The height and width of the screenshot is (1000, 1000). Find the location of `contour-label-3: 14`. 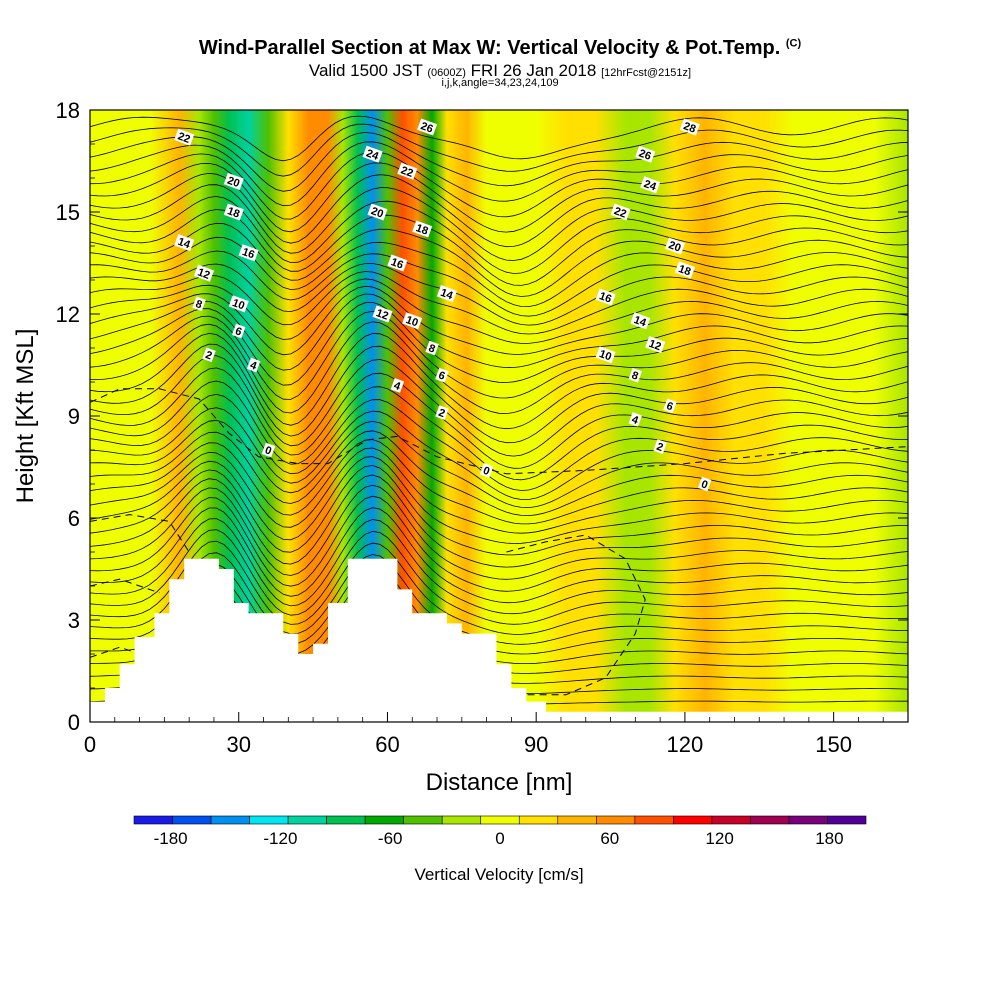

contour-label-3: 14 is located at coordinates (184, 243).